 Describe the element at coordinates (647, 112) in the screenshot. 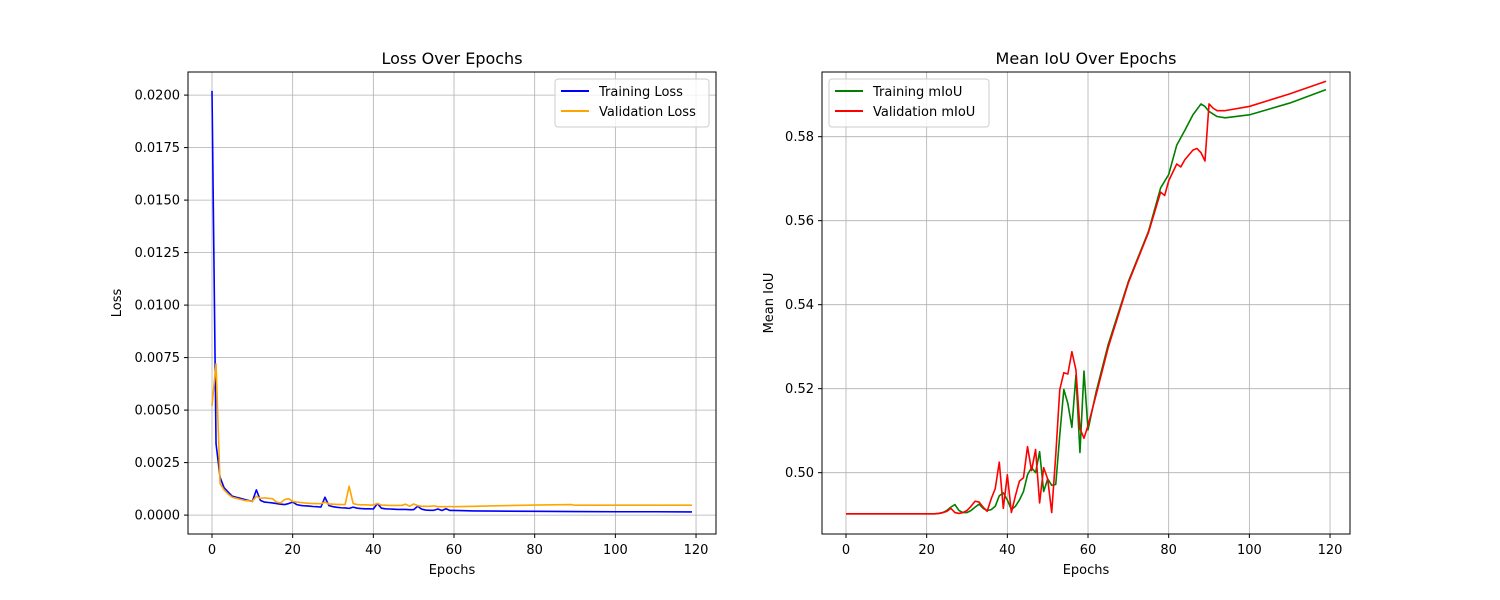

I see `loss-legend-label-validation: Validation Loss` at that location.